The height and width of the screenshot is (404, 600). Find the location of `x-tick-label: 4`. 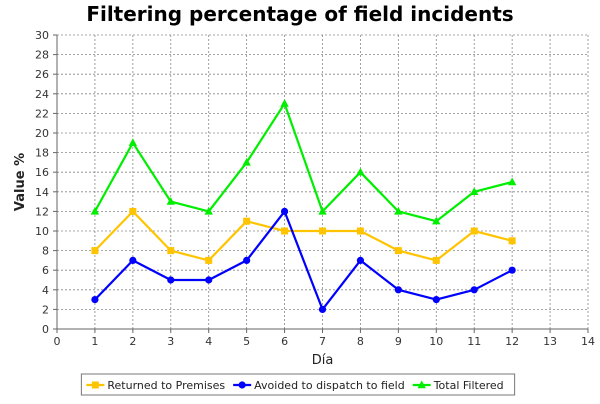

x-tick-label: 4 is located at coordinates (208, 341).